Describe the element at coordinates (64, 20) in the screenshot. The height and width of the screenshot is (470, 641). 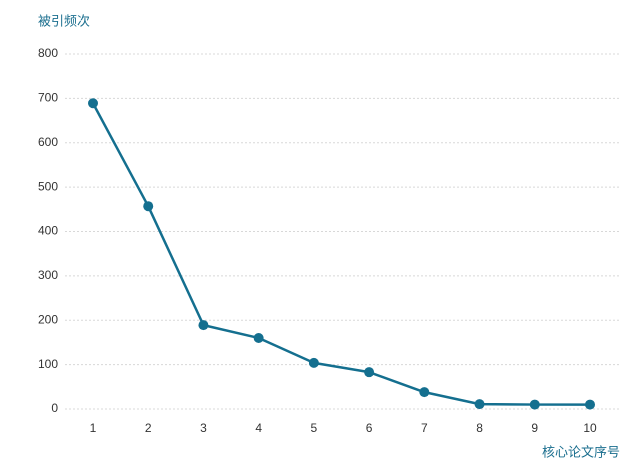
I see `y-axis-title: 被引频次` at that location.